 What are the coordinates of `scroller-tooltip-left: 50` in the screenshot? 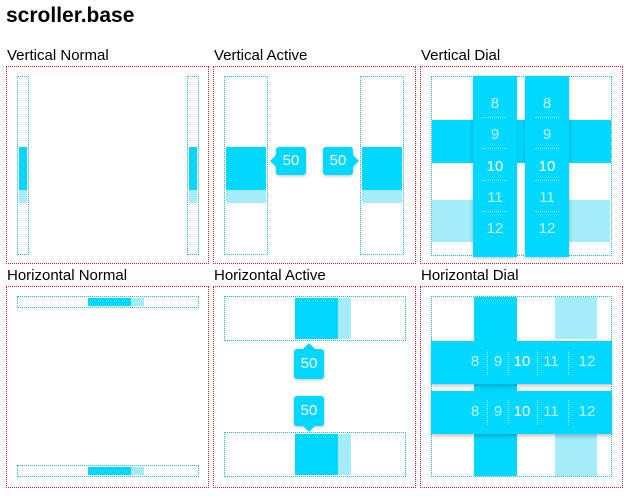 It's located at (291, 161).